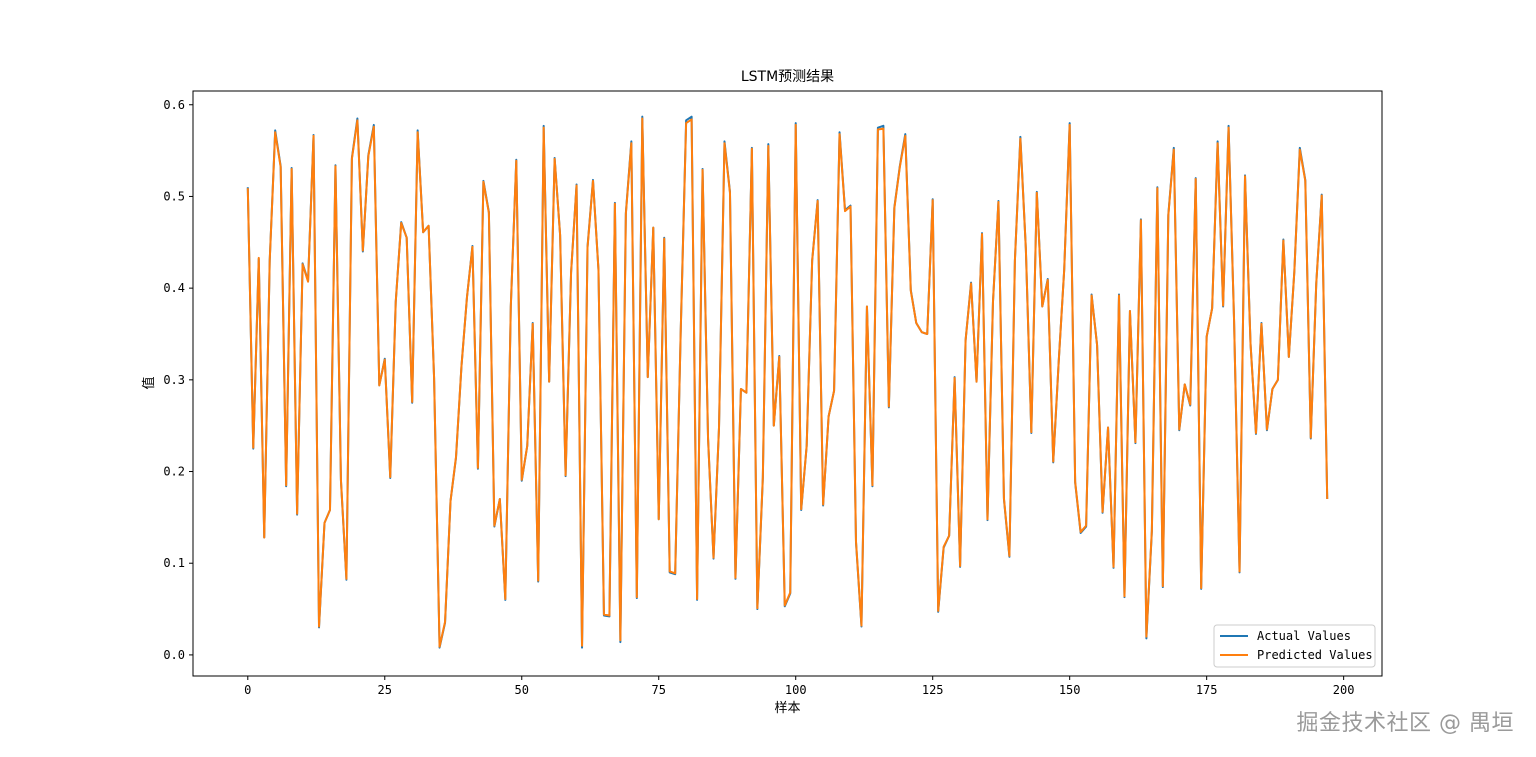 The width and height of the screenshot is (1536, 757). I want to click on x-axis: 0 25 50 75 100 125 150 175 200, so click(799, 686).